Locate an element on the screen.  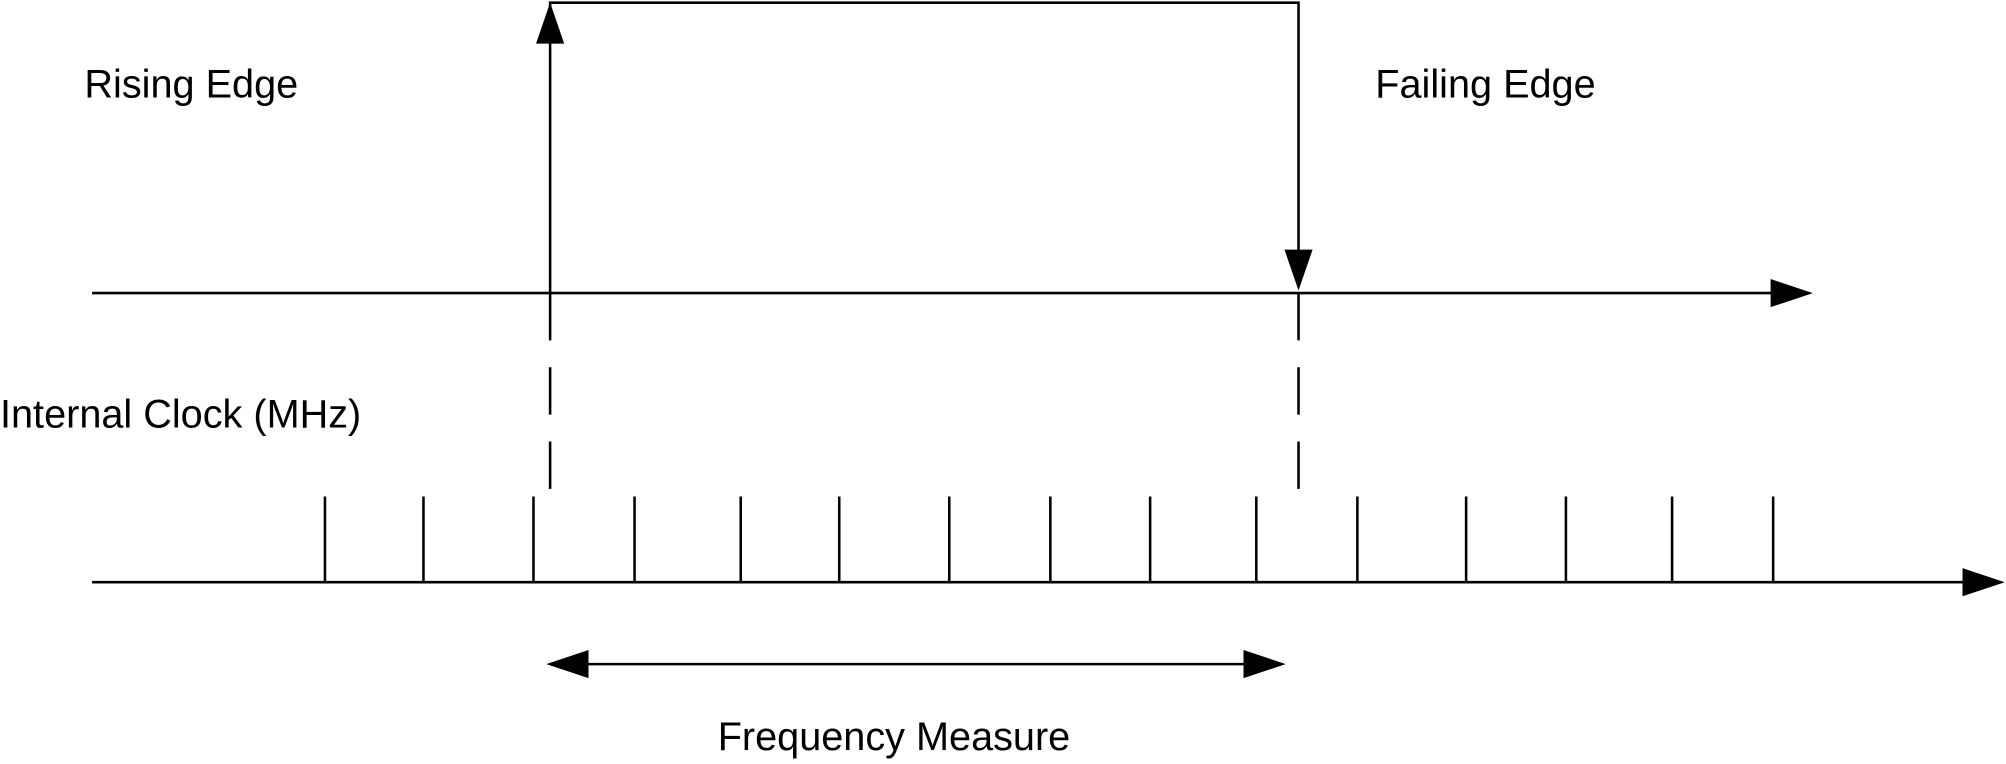
rising-arrow-head is located at coordinates (550, 23).